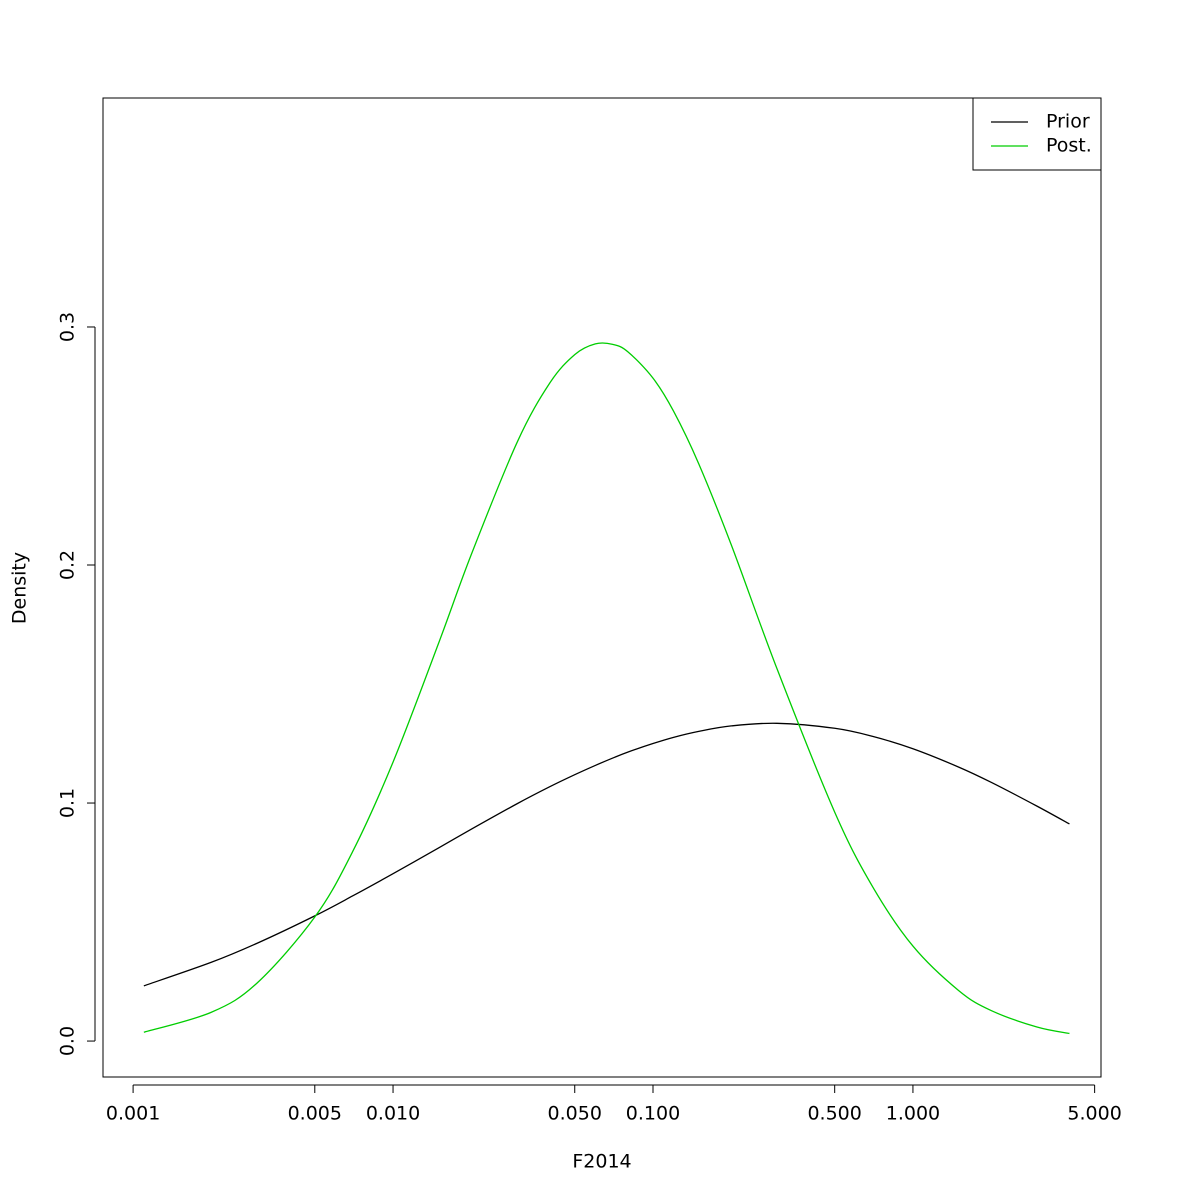 The image size is (1200, 1200). What do you see at coordinates (68, 1041) in the screenshot?
I see `y-tick-label: 0.0` at bounding box center [68, 1041].